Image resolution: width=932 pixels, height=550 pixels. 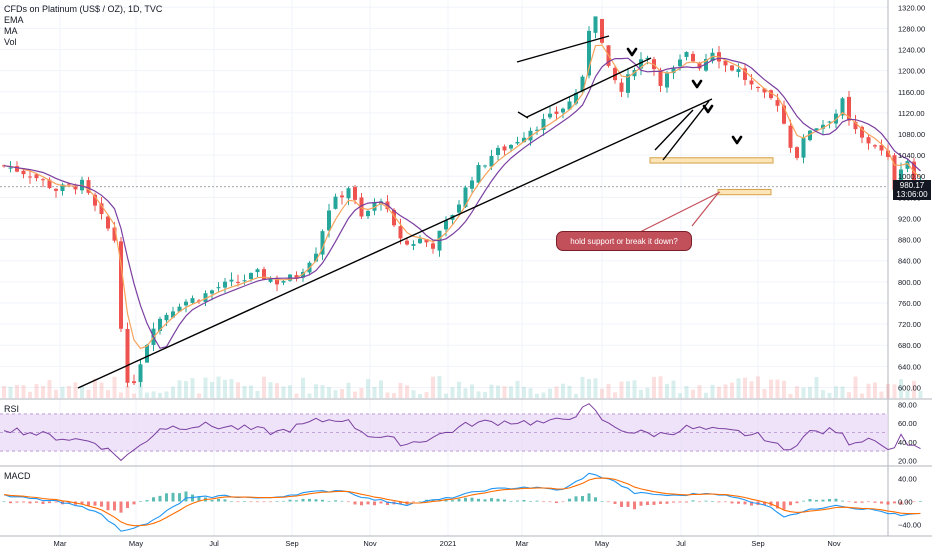 I want to click on macd-tick-label: 40.00, so click(x=907, y=479).